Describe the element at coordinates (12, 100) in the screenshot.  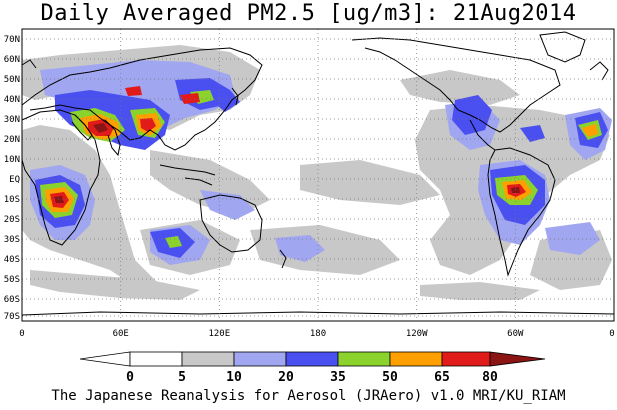
I see `lat-label: 40N` at that location.